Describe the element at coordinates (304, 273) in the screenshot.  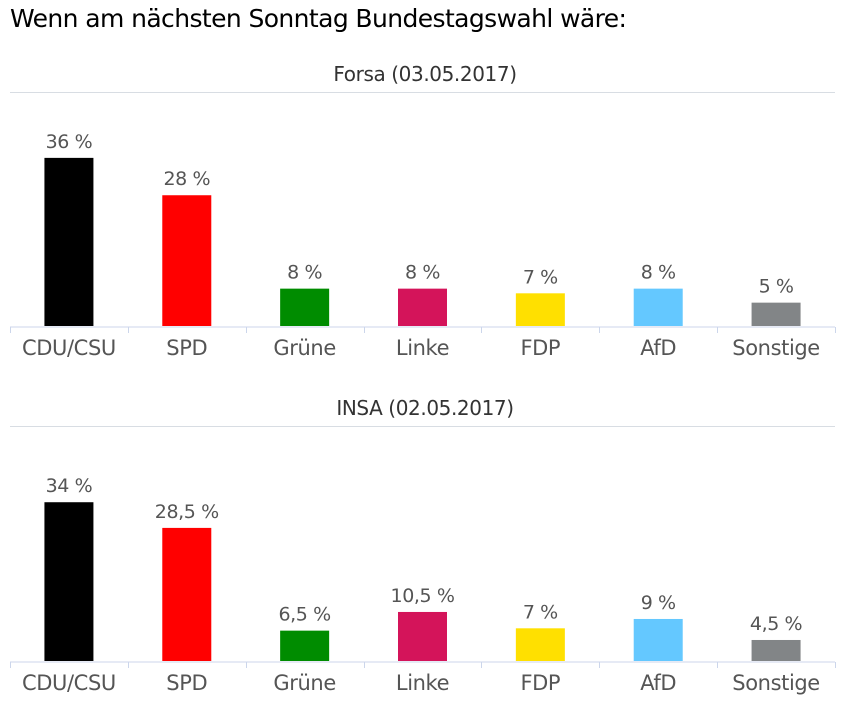
I see `data-label-gr-ne: 8 %` at that location.